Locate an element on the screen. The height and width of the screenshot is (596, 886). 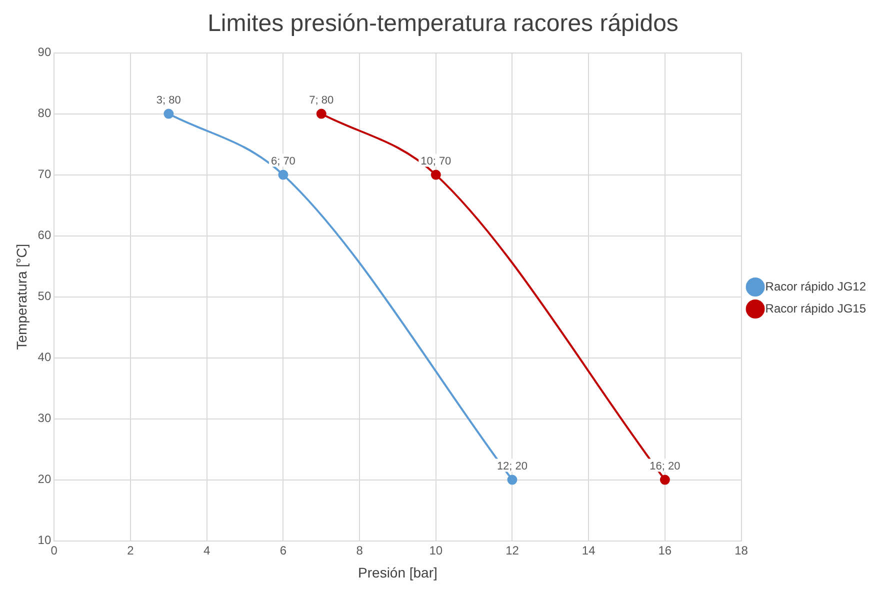
x-tick-label: 2 is located at coordinates (130, 550).